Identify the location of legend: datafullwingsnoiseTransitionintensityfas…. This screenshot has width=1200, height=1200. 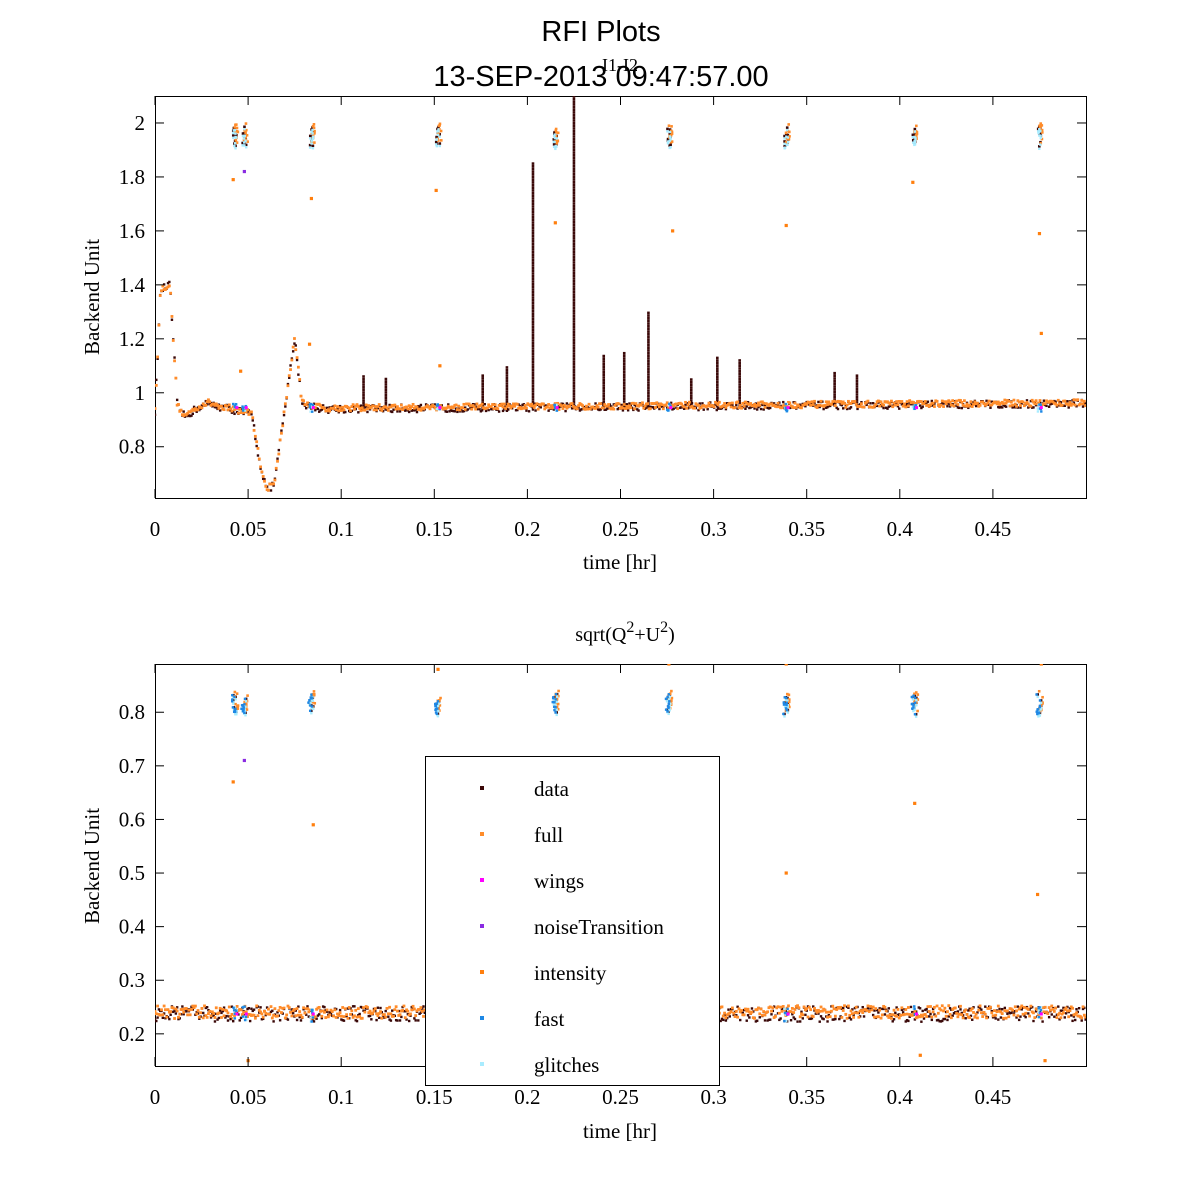
(572, 921).